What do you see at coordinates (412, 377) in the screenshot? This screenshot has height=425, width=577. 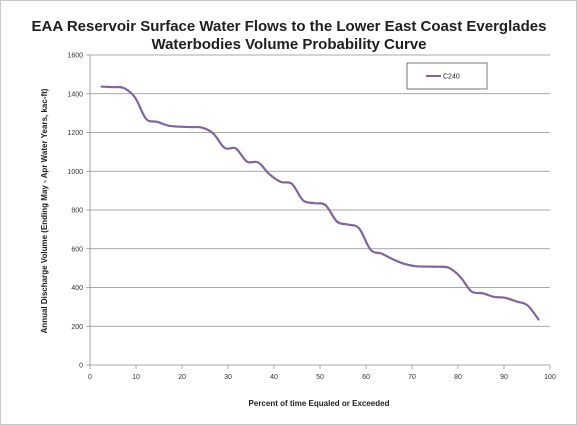 I see `x-tick-label: 70` at bounding box center [412, 377].